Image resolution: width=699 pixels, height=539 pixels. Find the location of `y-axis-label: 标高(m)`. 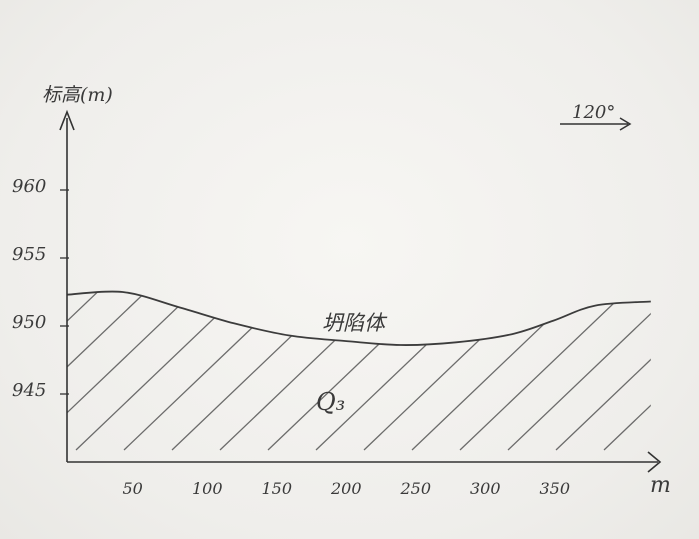

y-axis-label: 标高(m) is located at coordinates (77, 95).